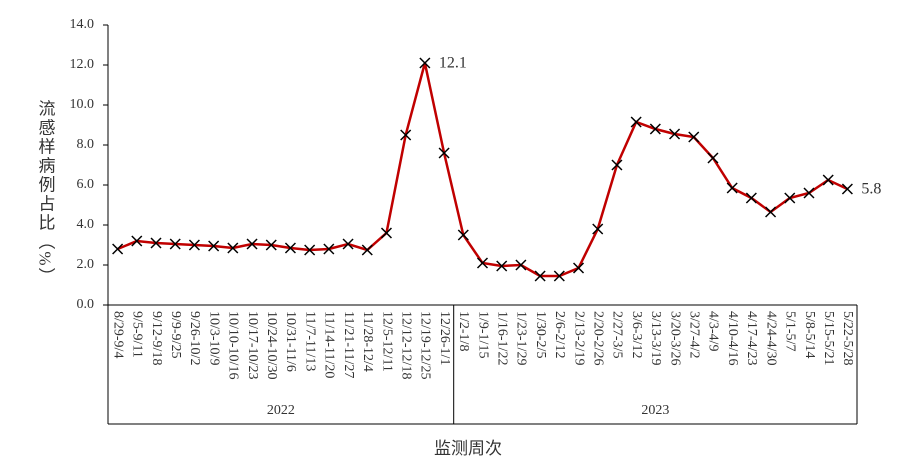  Describe the element at coordinates (86, 144) in the screenshot. I see `y-tick-label: 8.0` at that location.